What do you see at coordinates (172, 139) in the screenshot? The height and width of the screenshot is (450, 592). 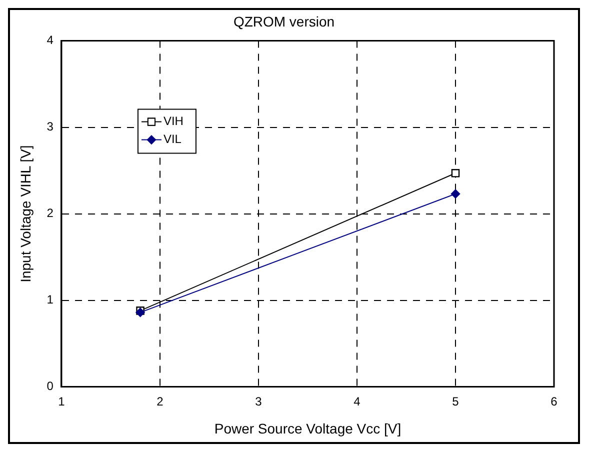 I see `legend-label: VIL` at bounding box center [172, 139].